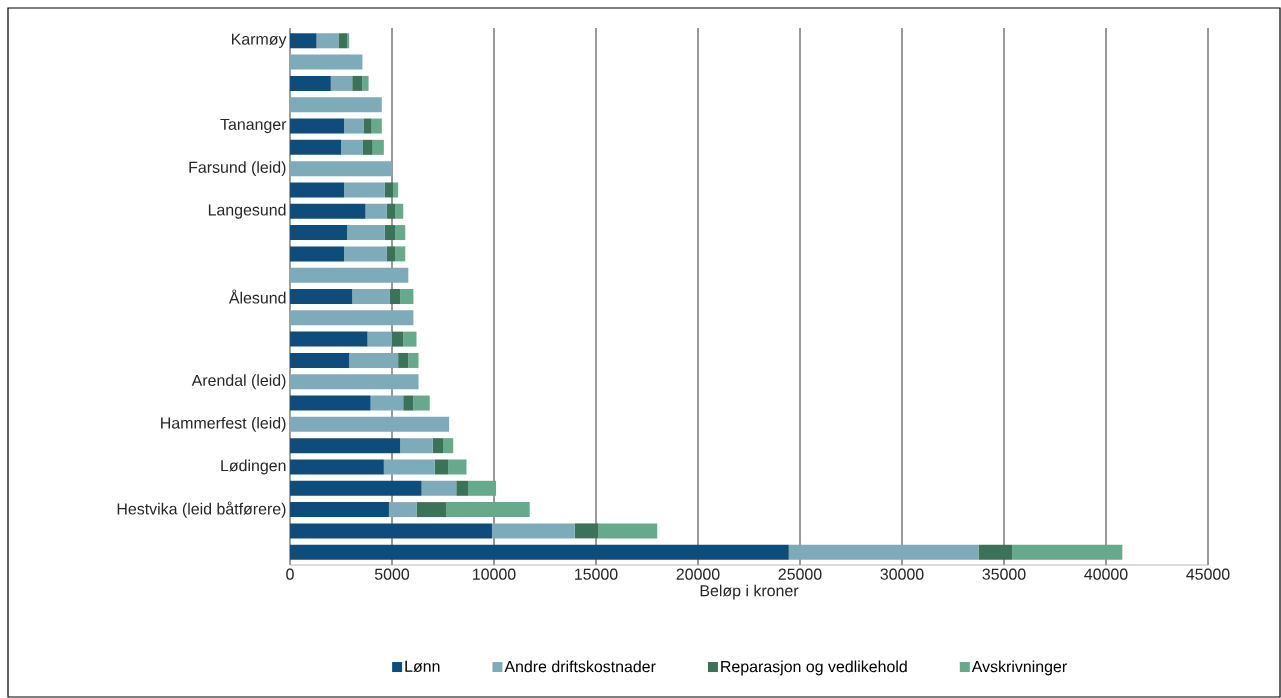 This screenshot has height=698, width=1281. What do you see at coordinates (1004, 574) in the screenshot?
I see `x-tick-label: 35000` at bounding box center [1004, 574].